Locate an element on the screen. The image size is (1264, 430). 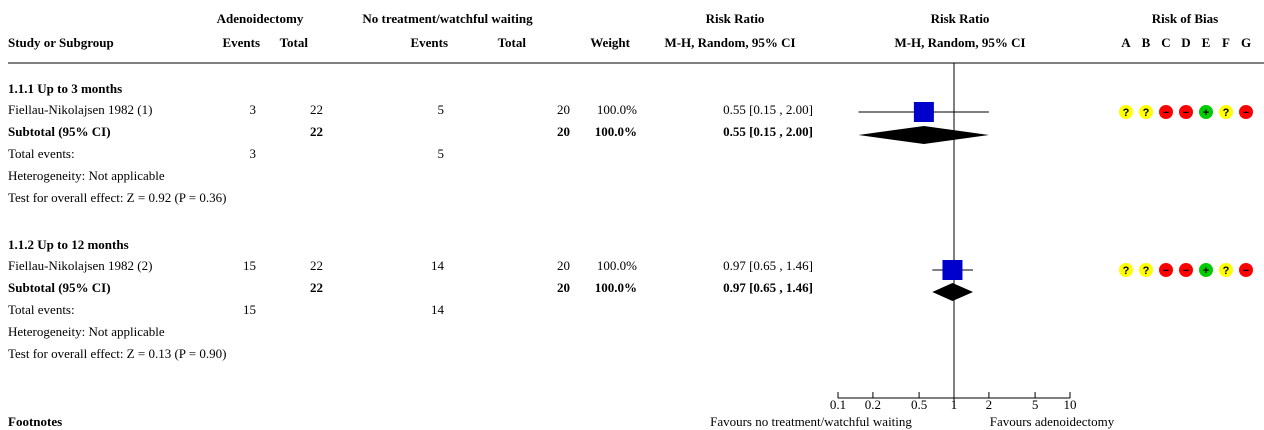
rob-header-title: Risk of Bias is located at coordinates (1185, 18).